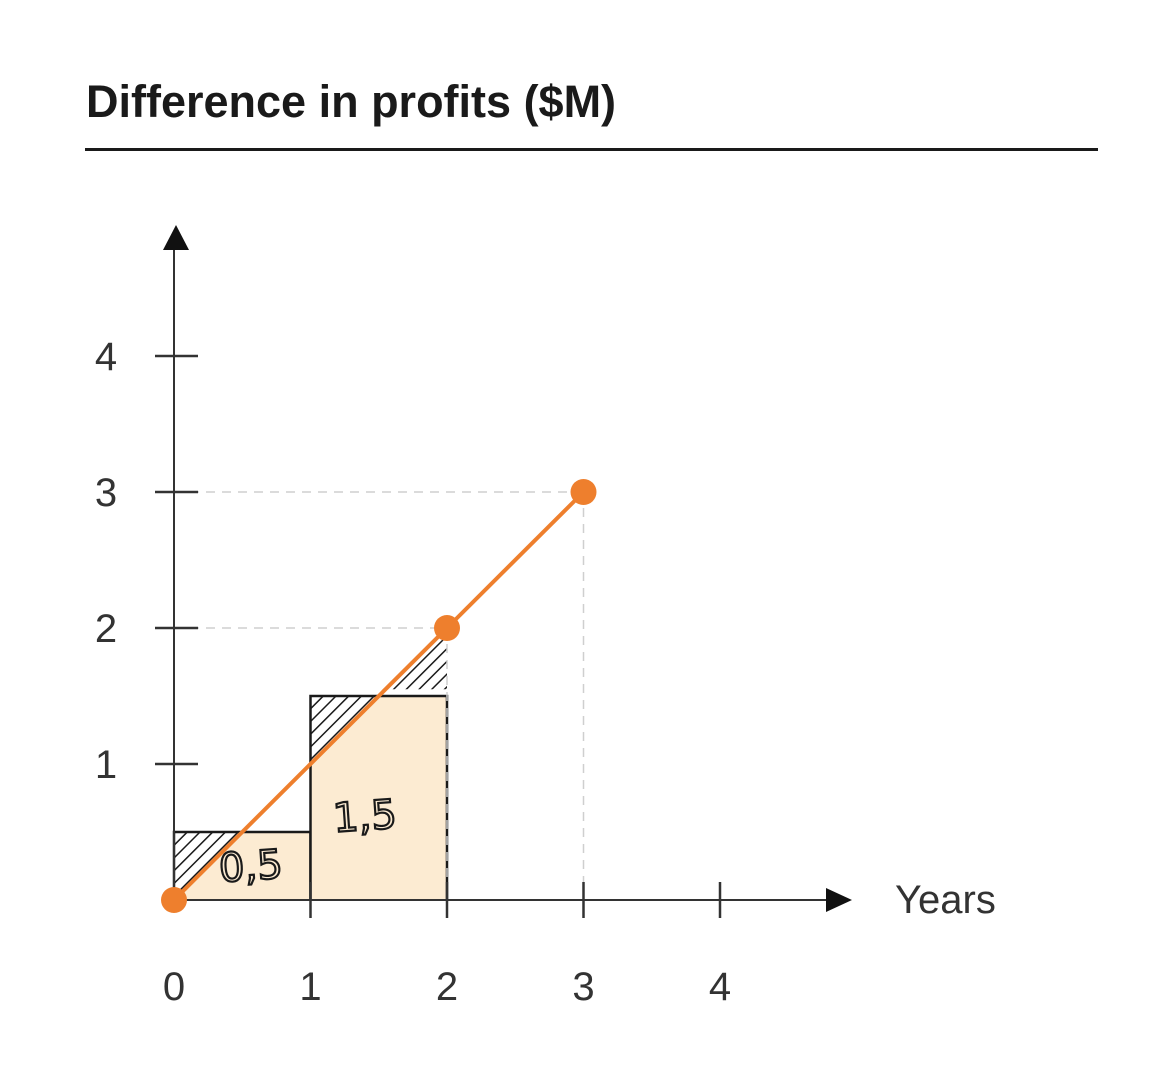 The image size is (1170, 1088). I want to click on y-tick-label-3: 3, so click(106, 493).